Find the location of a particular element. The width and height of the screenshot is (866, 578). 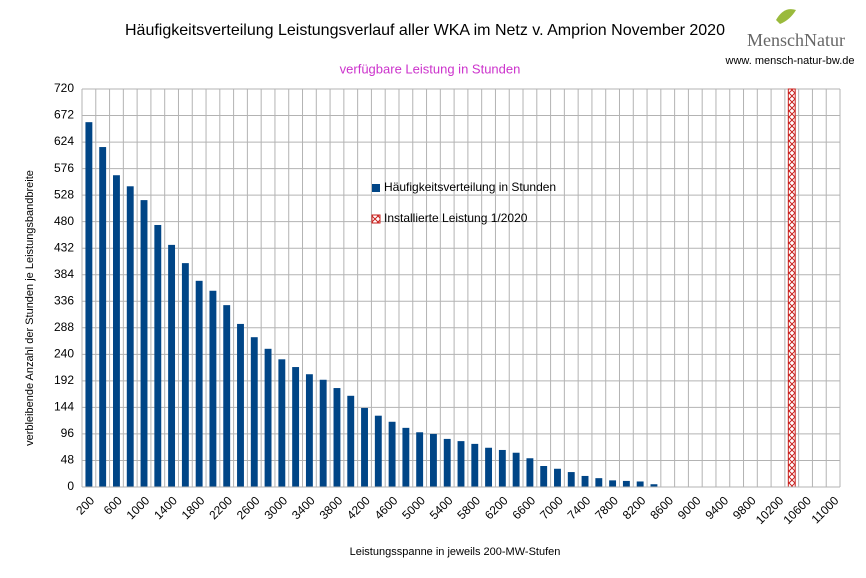

y-tick-label: 96 is located at coordinates (68, 433).